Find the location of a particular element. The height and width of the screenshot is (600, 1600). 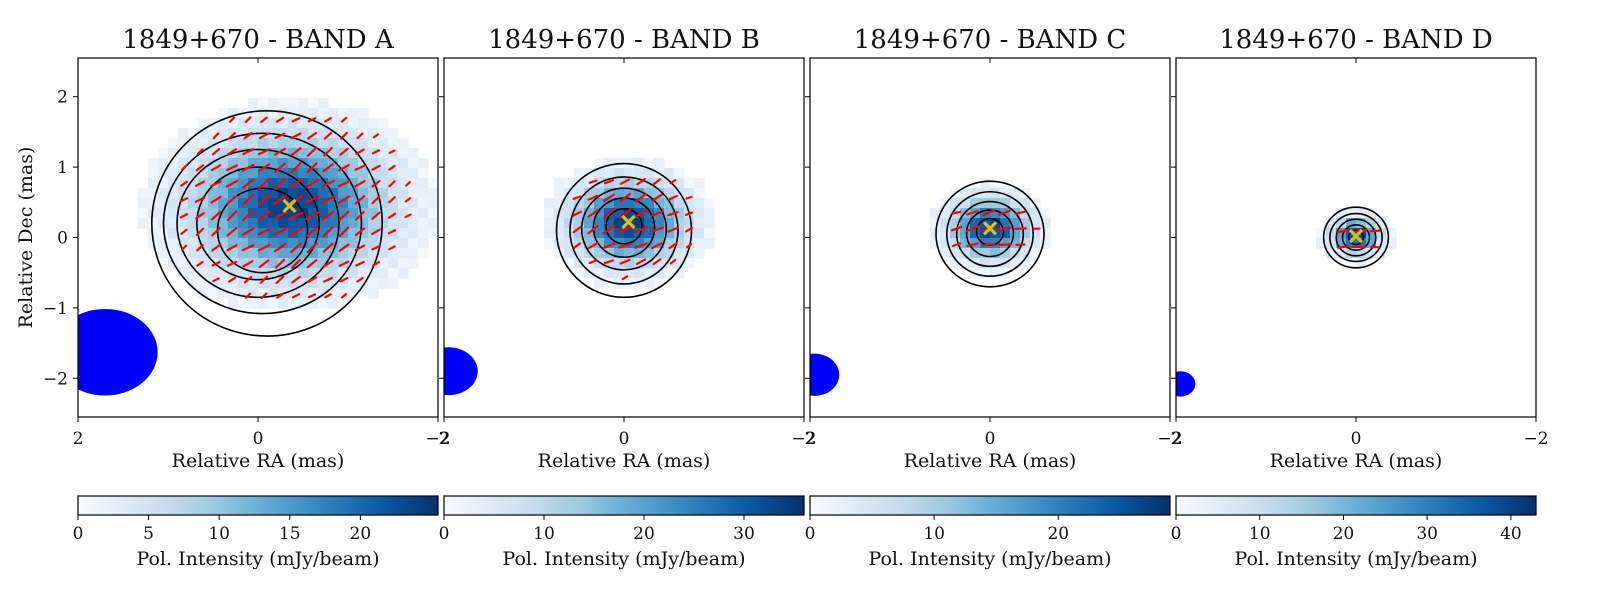

core-marker-icon is located at coordinates (1356, 236).